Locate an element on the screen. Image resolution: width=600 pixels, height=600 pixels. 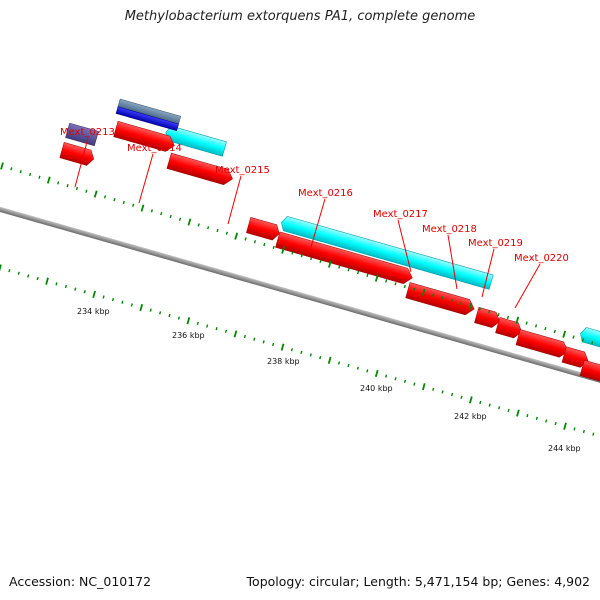
gene-label-mext-0215: Mext_0215 is located at coordinates (242, 170).